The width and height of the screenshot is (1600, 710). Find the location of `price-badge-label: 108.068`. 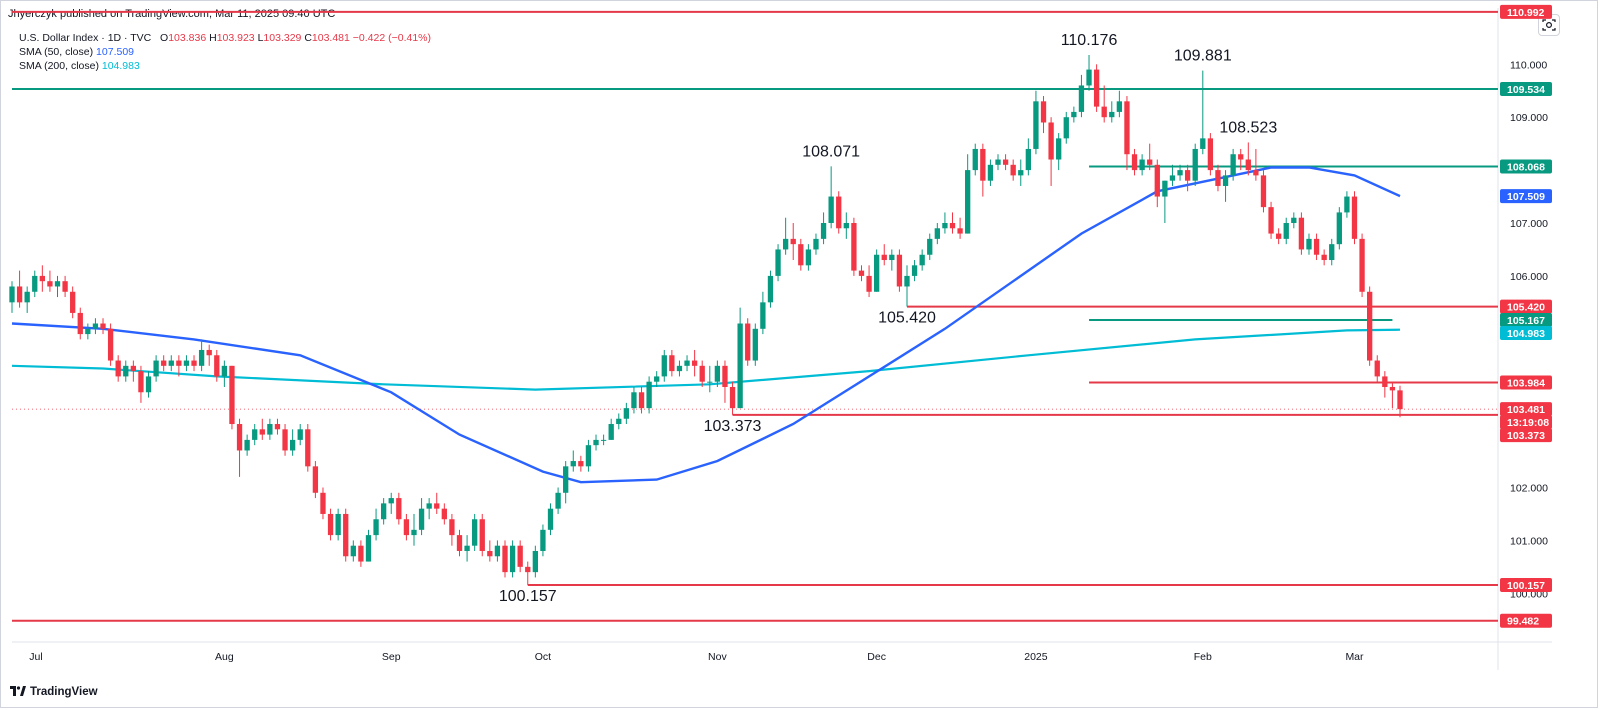

price-badge-label: 108.068 is located at coordinates (1526, 168).